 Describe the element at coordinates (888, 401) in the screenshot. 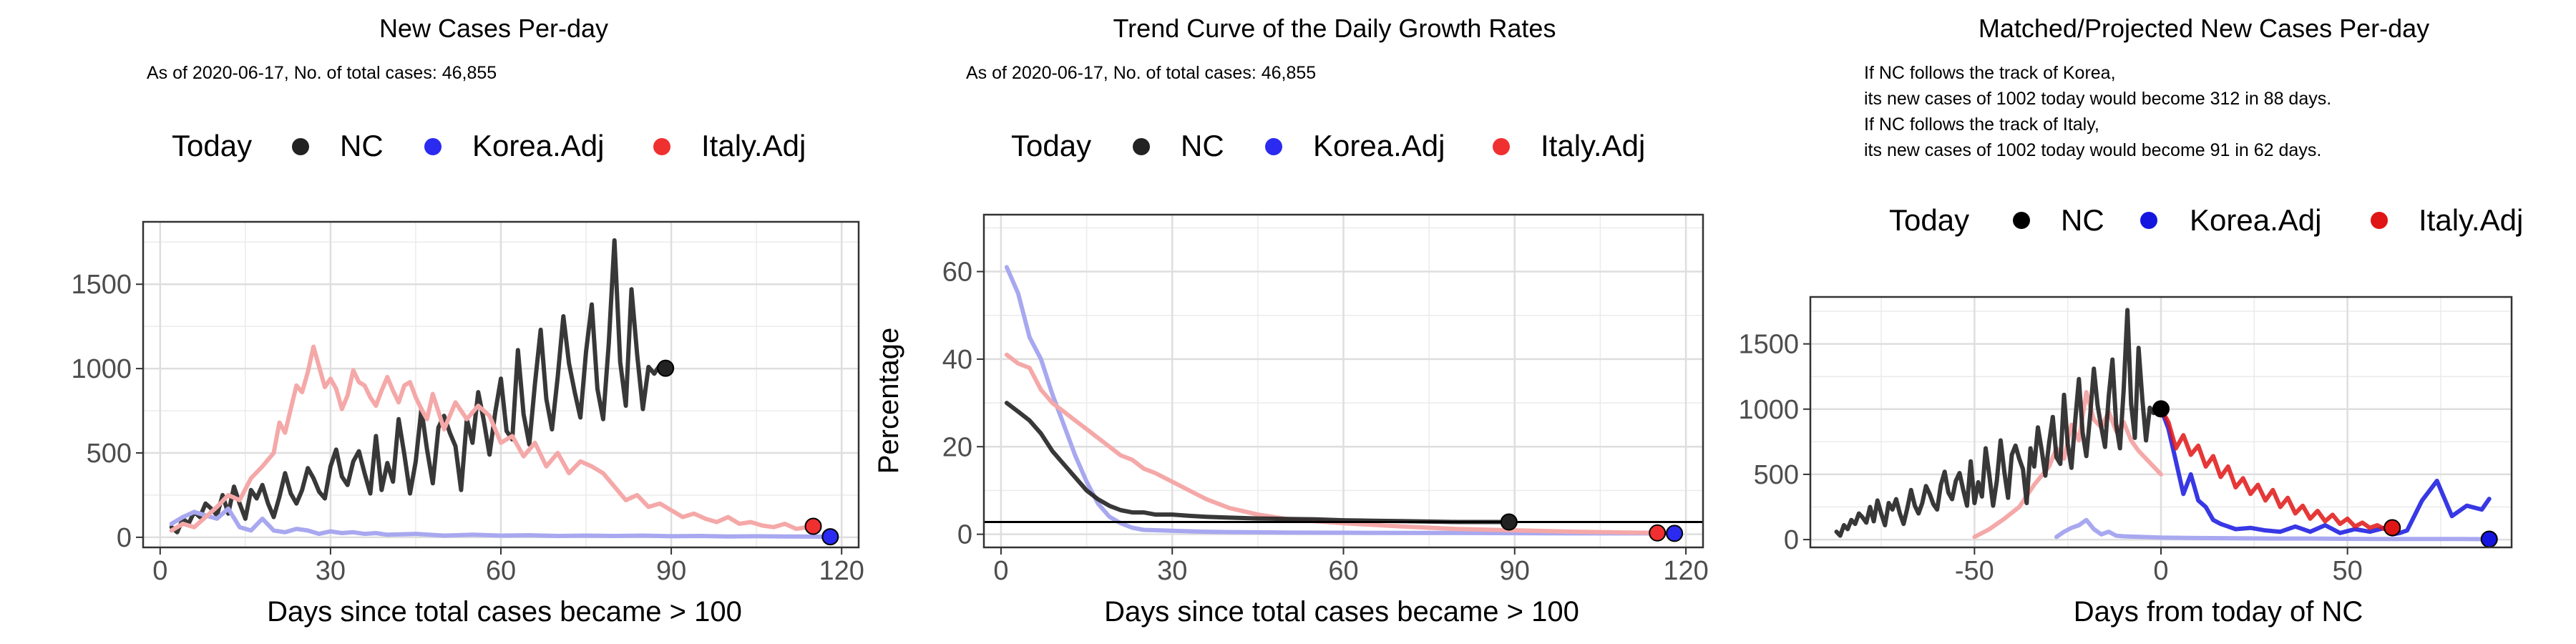

I see `y-axis-label: Percentage` at that location.